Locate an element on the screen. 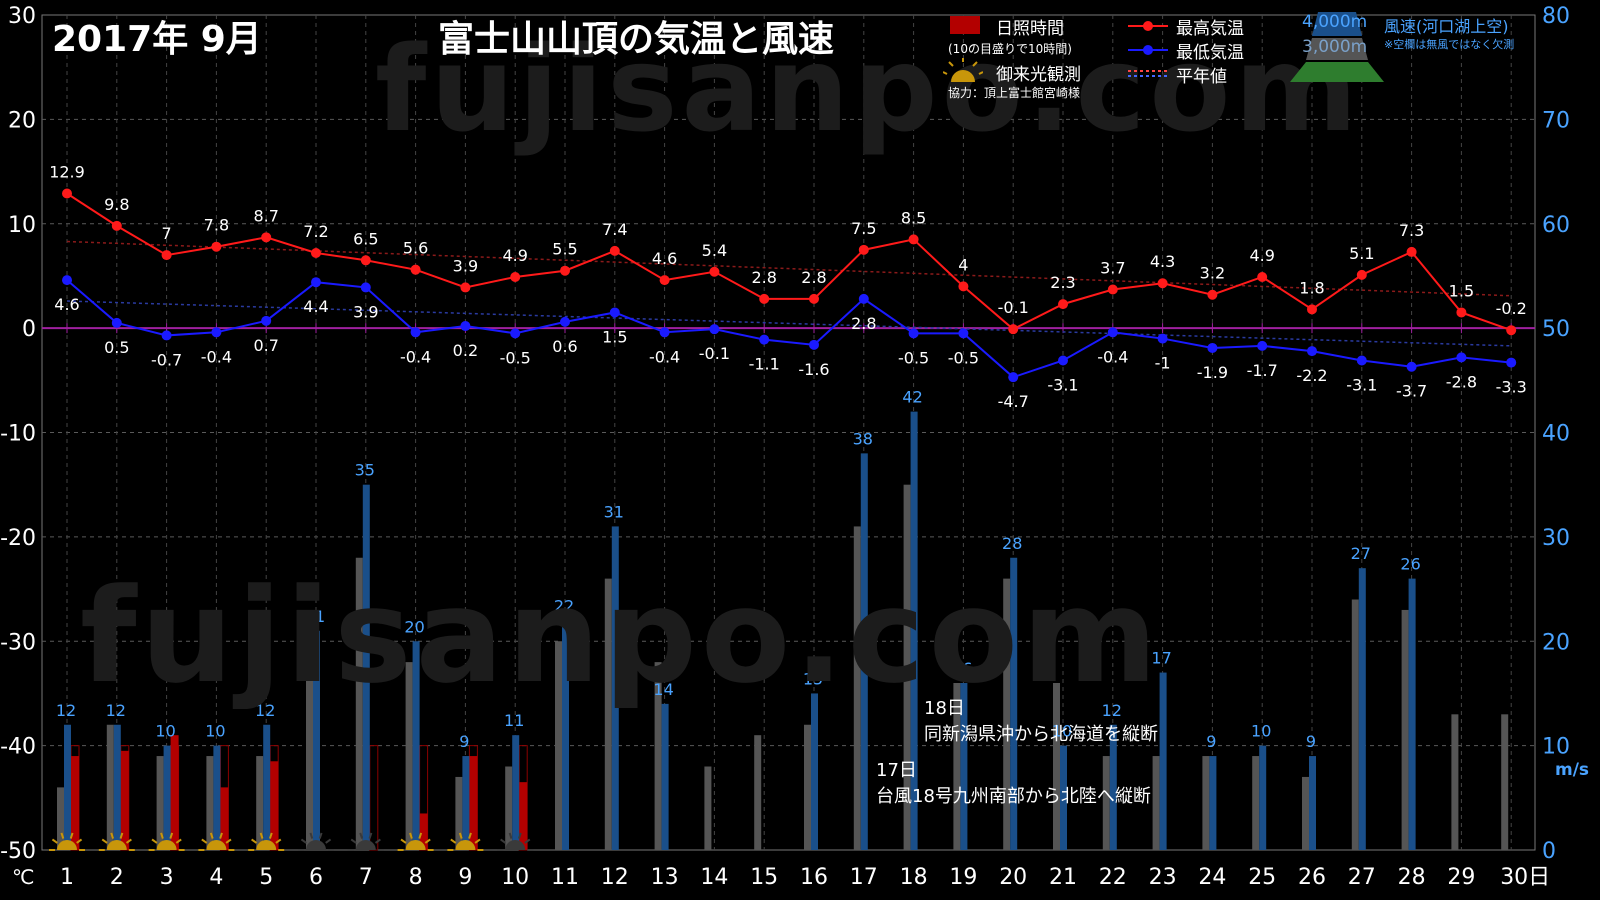  right-tick-label: 20 is located at coordinates (1556, 642).